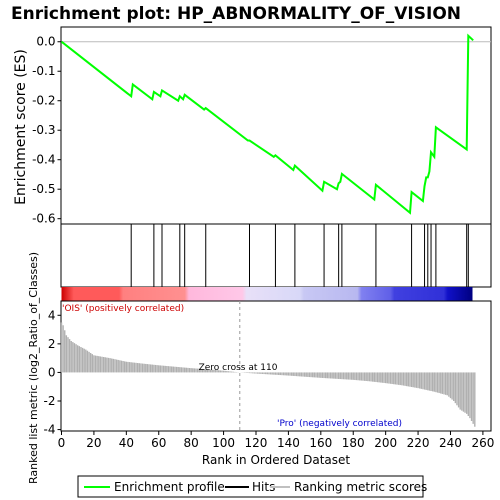 Image resolution: width=500 pixels, height=500 pixels. Describe the element at coordinates (93, 443) in the screenshot. I see `x-tick-label: 20` at that location.